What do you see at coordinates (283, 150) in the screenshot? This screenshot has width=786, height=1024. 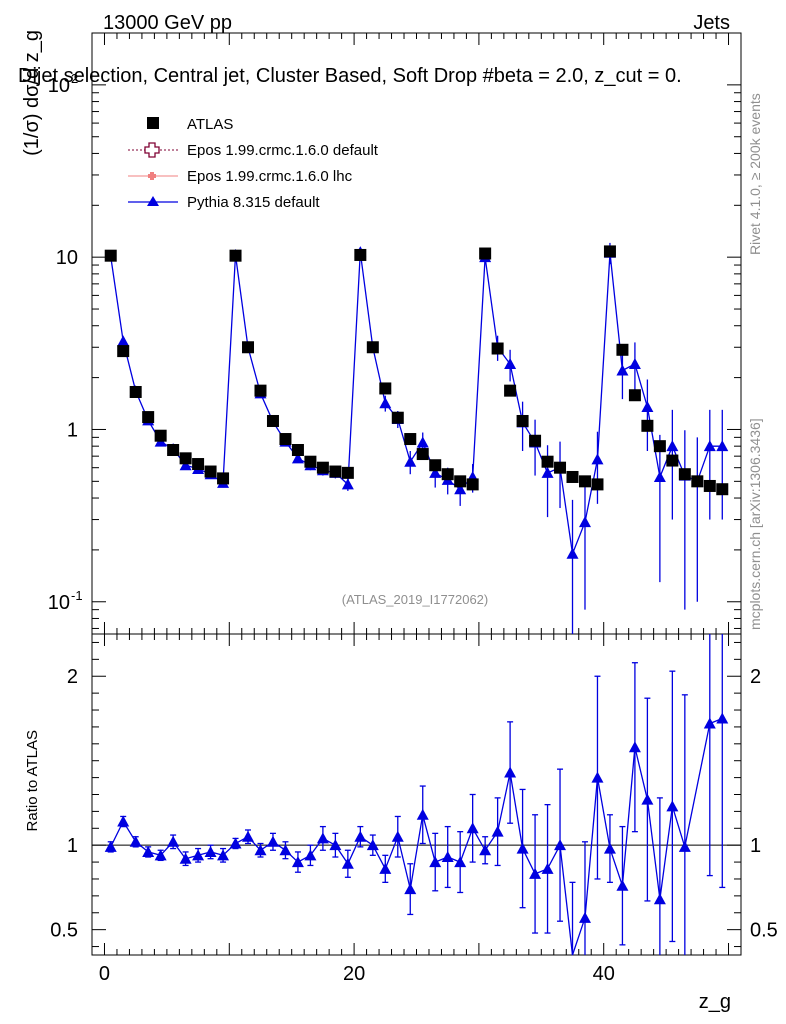 I see `legend-label-epos-default: Epos 1.99.crmc.1.6.0 default` at bounding box center [283, 150].